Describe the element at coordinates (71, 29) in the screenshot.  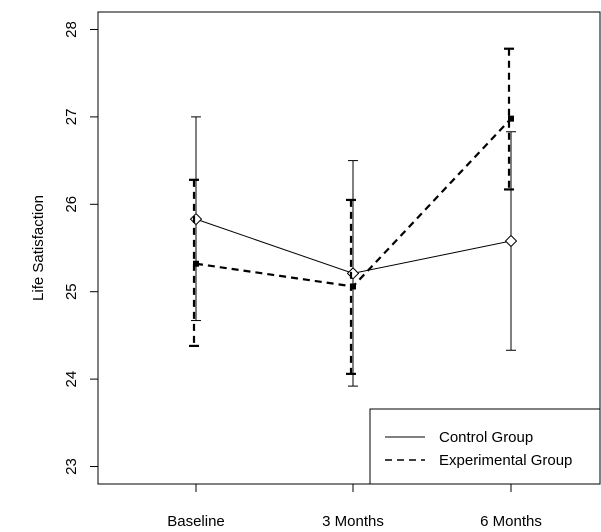
I see `y-tick-label: 28` at that location.